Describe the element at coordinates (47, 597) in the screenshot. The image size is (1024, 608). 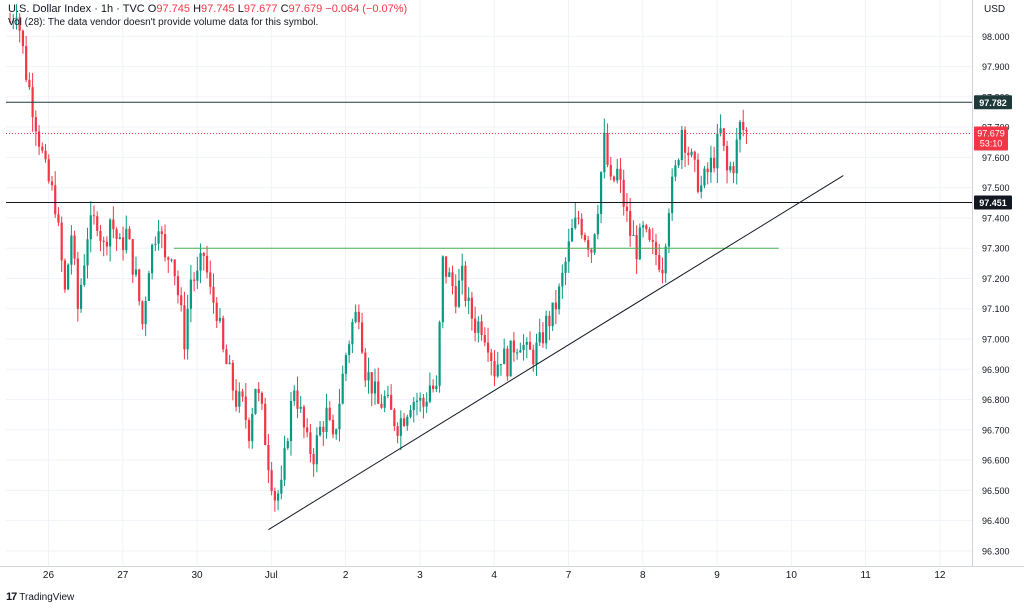
I see `brand-name: TradingView` at that location.